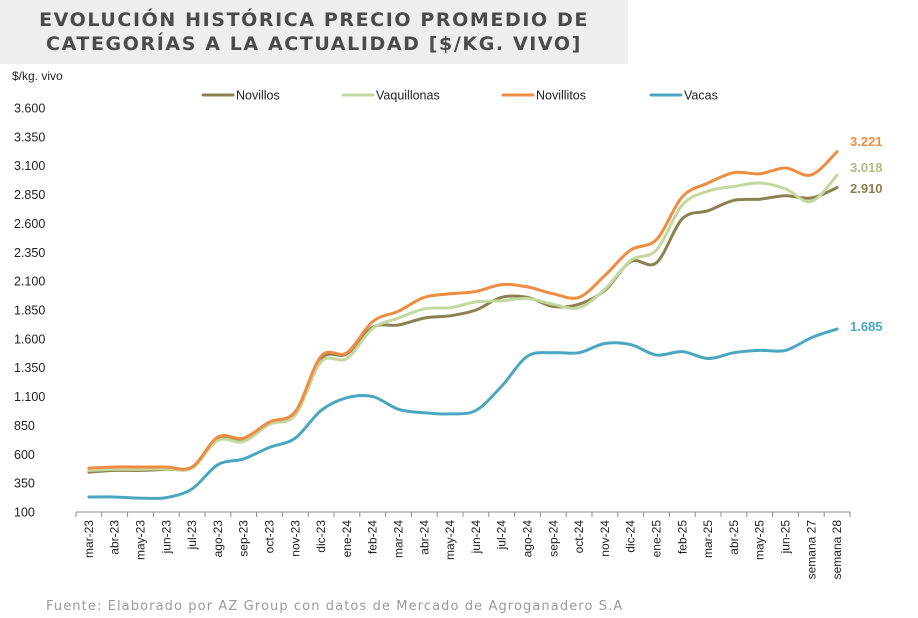  Describe the element at coordinates (24, 484) in the screenshot. I see `y-tick-label: 350` at that location.